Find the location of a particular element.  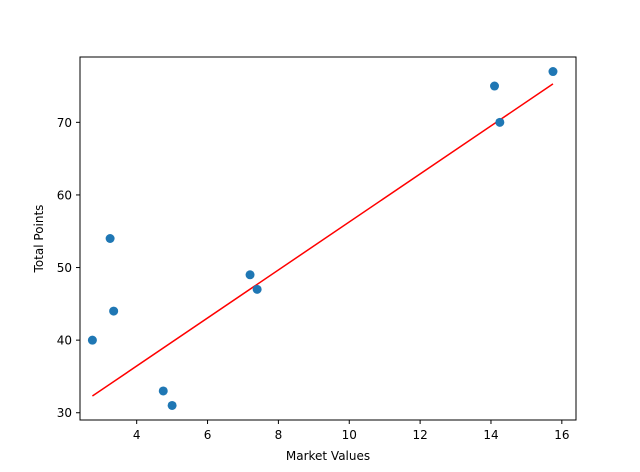

y-tick-label: 60 is located at coordinates (64, 195).